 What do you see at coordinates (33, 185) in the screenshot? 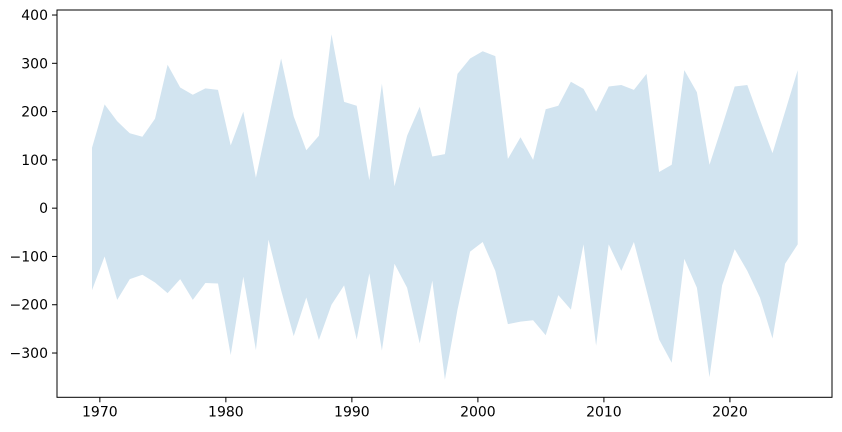
I see `y-axis-ticks: −300 −200 −100 0 100 200 300 400` at bounding box center [33, 185].